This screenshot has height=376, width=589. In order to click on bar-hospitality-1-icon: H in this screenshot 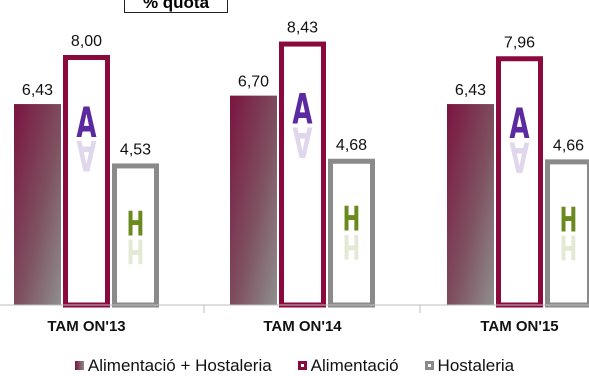, I will do `click(136, 224)`.